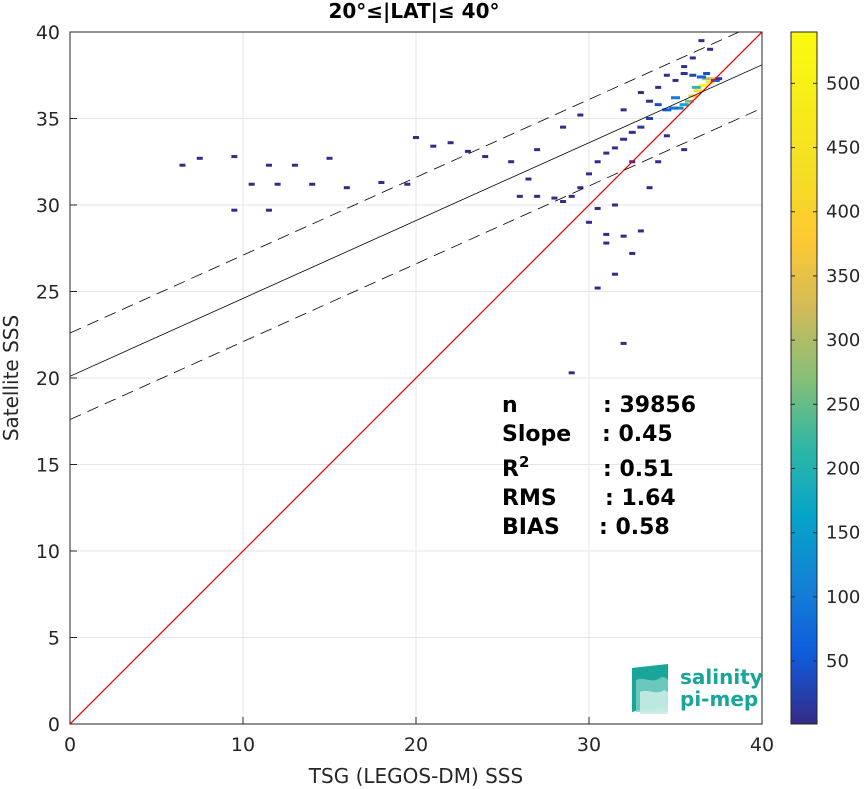 The image size is (865, 789). What do you see at coordinates (637, 434) in the screenshot?
I see `stat-value: : 0.45` at bounding box center [637, 434].